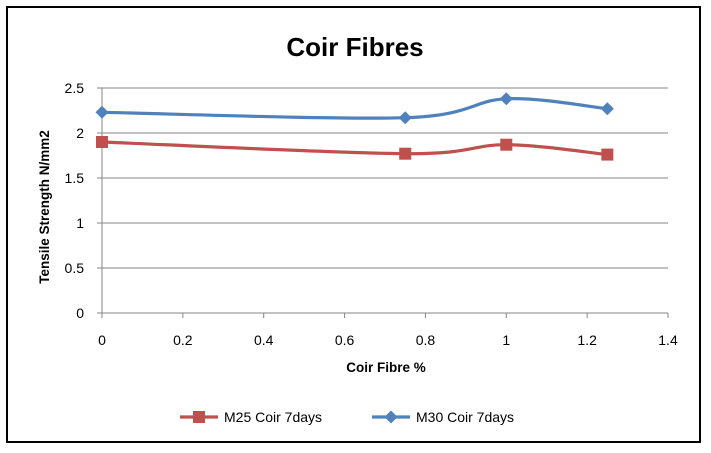  Describe the element at coordinates (80, 133) in the screenshot. I see `y-tick-label: 2` at that location.